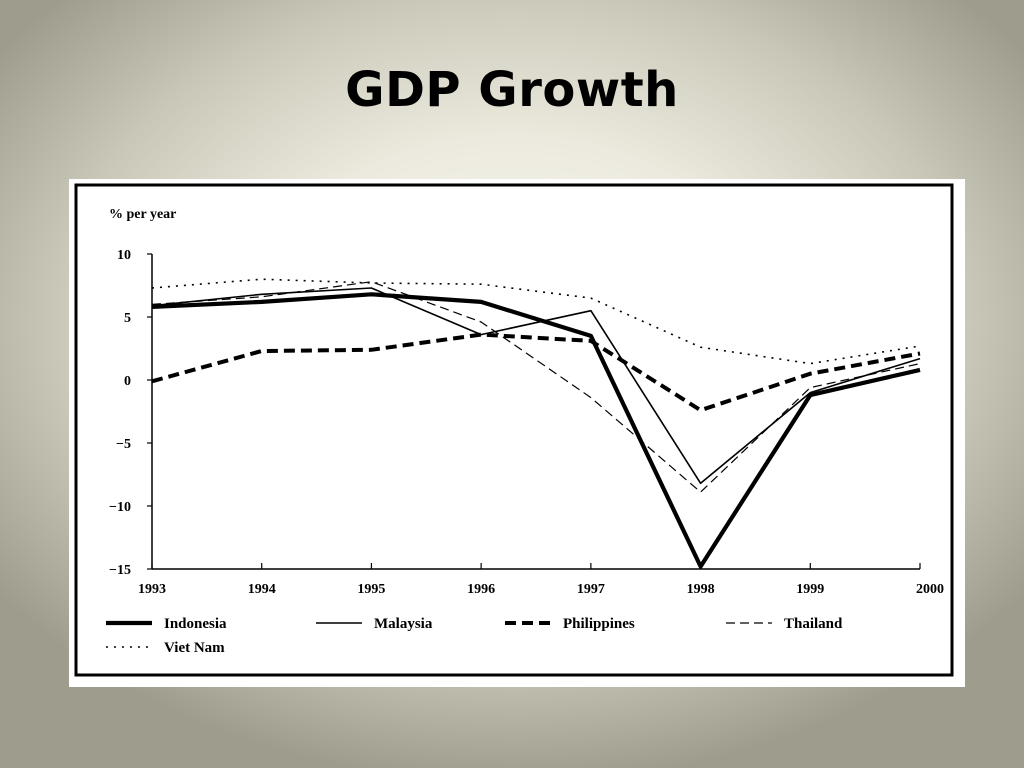 This screenshot has width=1024, height=768. Describe the element at coordinates (194, 648) in the screenshot. I see `legend-label-viet-nam: Viet Nam` at that location.